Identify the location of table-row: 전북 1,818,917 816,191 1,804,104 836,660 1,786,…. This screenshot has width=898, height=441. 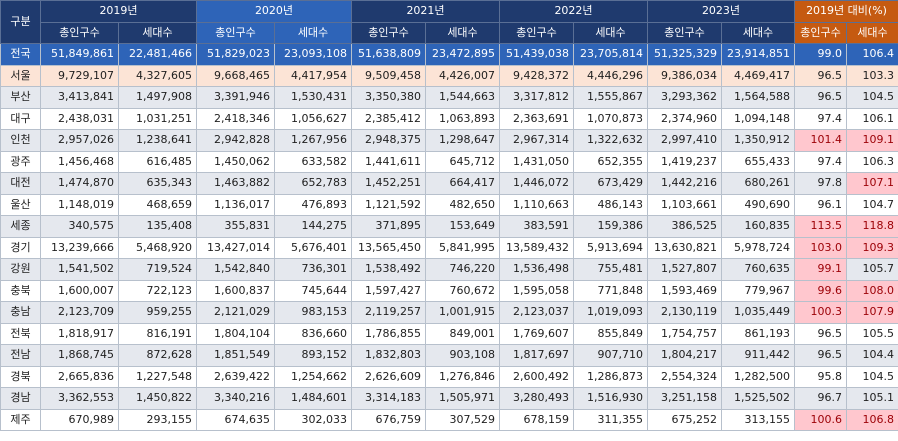
(449, 333).